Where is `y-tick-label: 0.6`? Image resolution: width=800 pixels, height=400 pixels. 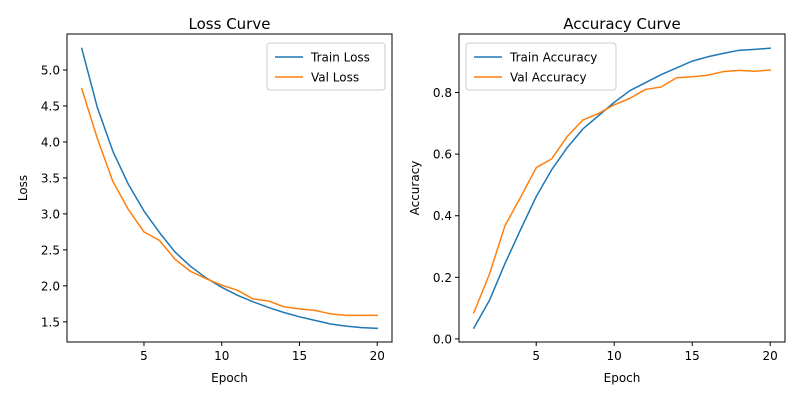
y-tick-label: 0.6 is located at coordinates (442, 155).